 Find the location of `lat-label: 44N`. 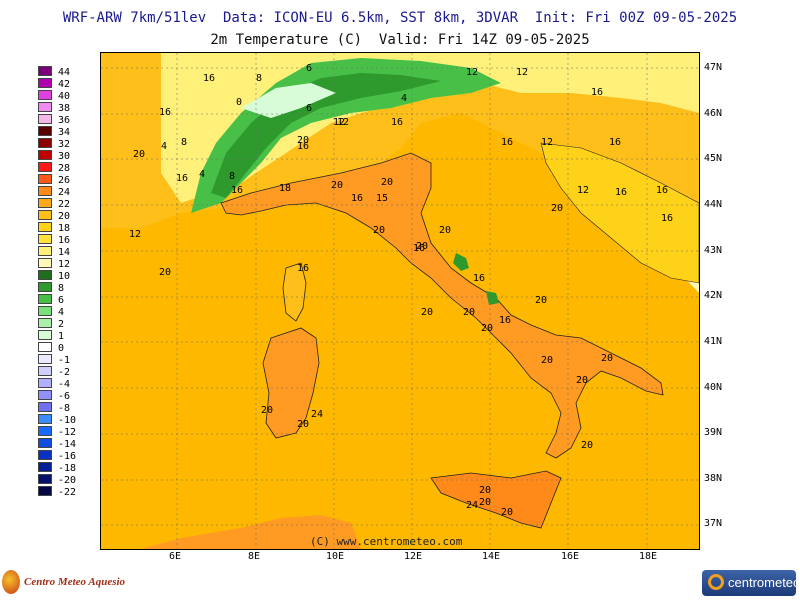

lat-label: 44N is located at coordinates (713, 204).